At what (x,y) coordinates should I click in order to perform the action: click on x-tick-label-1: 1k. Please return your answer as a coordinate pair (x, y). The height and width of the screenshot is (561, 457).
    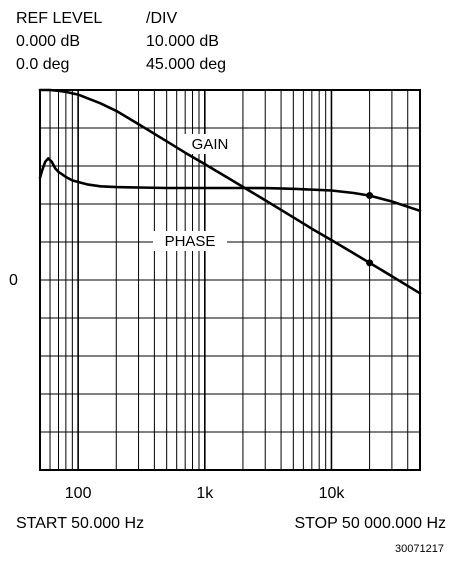
    Looking at the image, I should click on (205, 493).